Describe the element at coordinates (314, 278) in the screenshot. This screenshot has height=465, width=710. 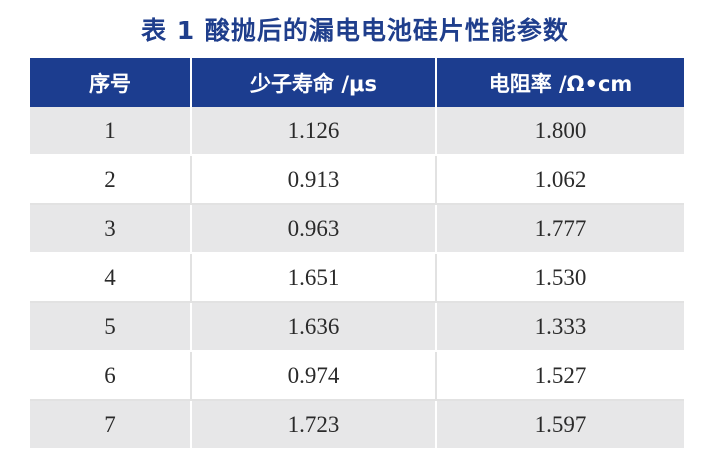
I see `cell-lifetime: 1.651` at that location.